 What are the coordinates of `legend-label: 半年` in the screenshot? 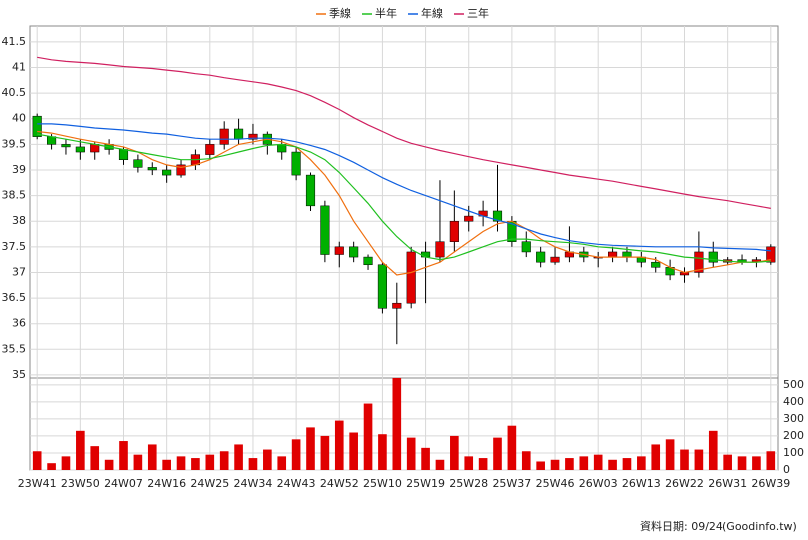 It's located at (386, 13).